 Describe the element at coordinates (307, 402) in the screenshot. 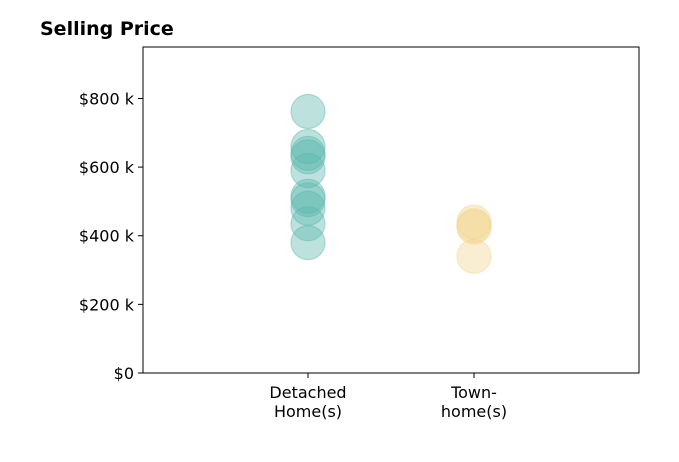

I see `x-tick-label: Detached Home(s)` at that location.